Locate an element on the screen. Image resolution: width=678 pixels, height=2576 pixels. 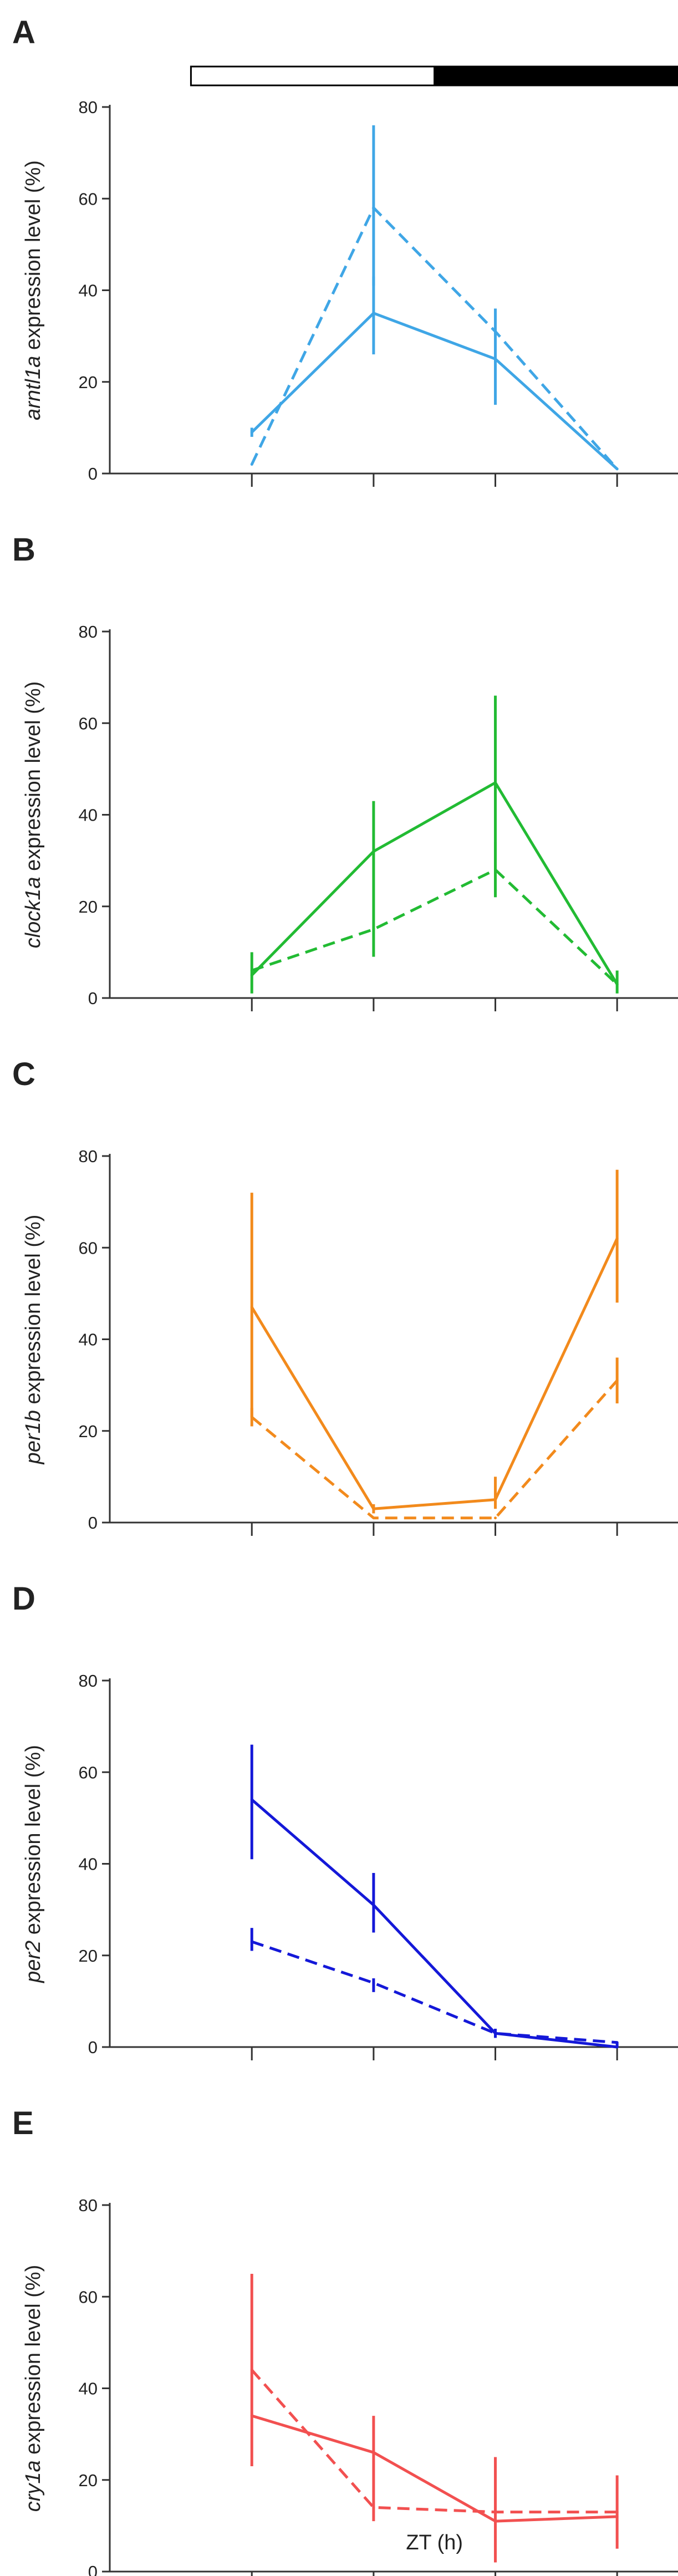
y-axis-label: per2 expression level (%) is located at coordinates (33, 1864).